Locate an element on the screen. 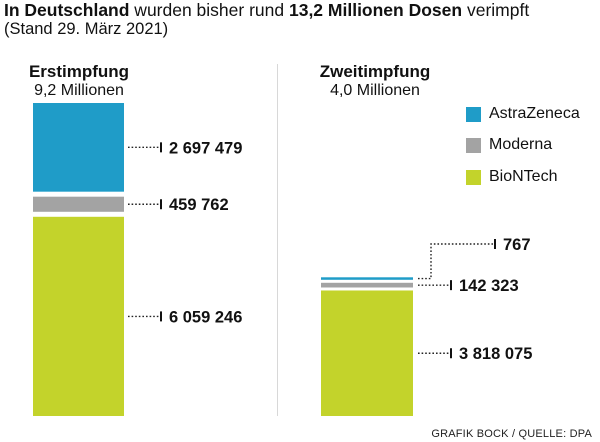 This screenshot has height=442, width=600. headline-bold-total: 13,2 Millionen Dosen is located at coordinates (375, 10).